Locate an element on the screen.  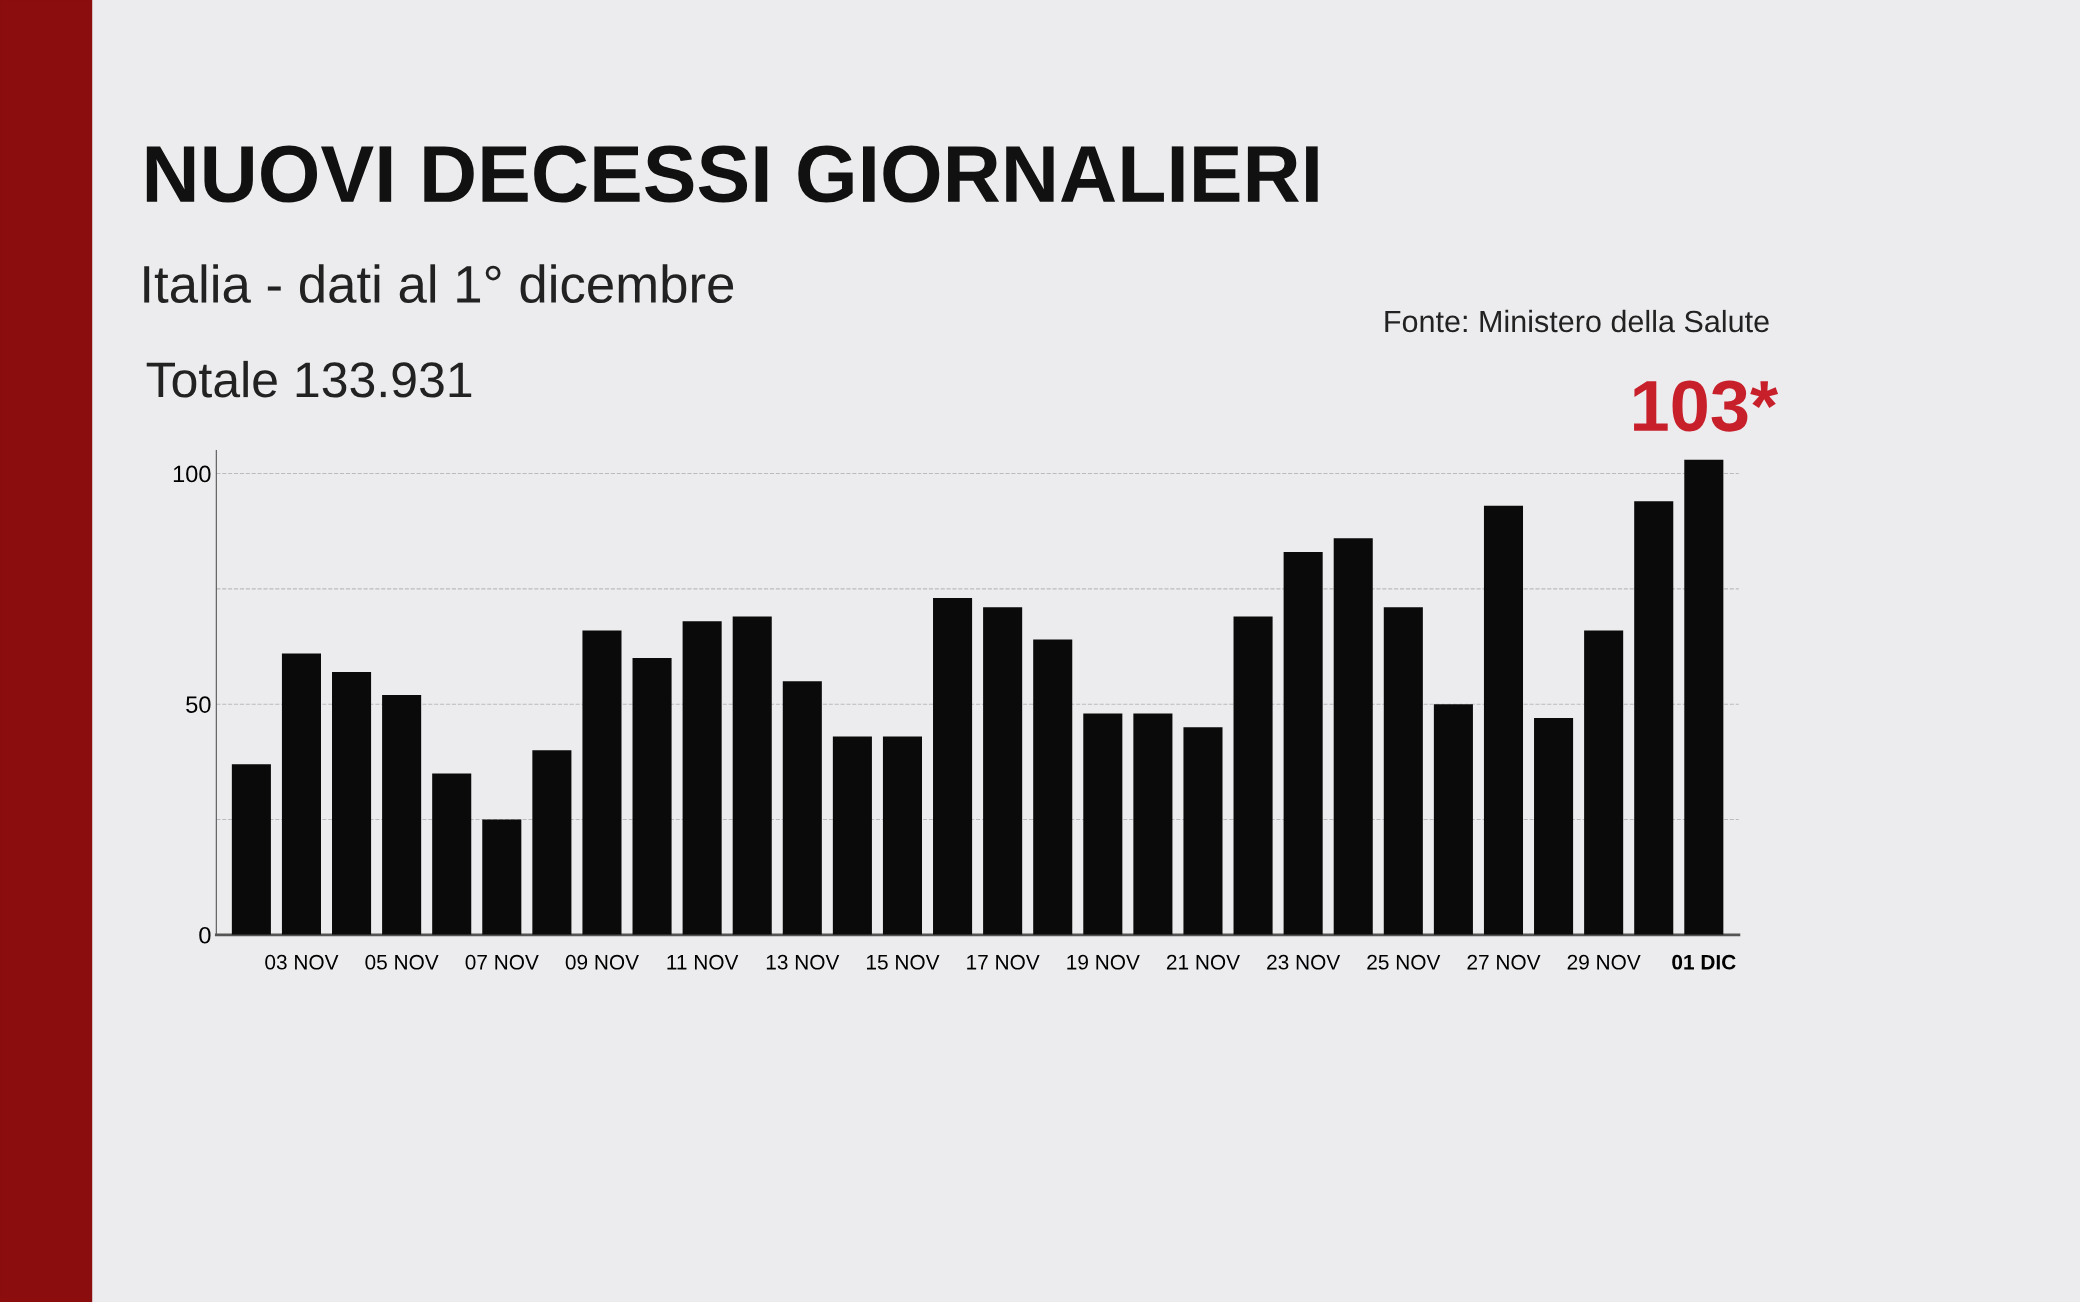
x-tick-label: 07 NOV is located at coordinates (502, 962).